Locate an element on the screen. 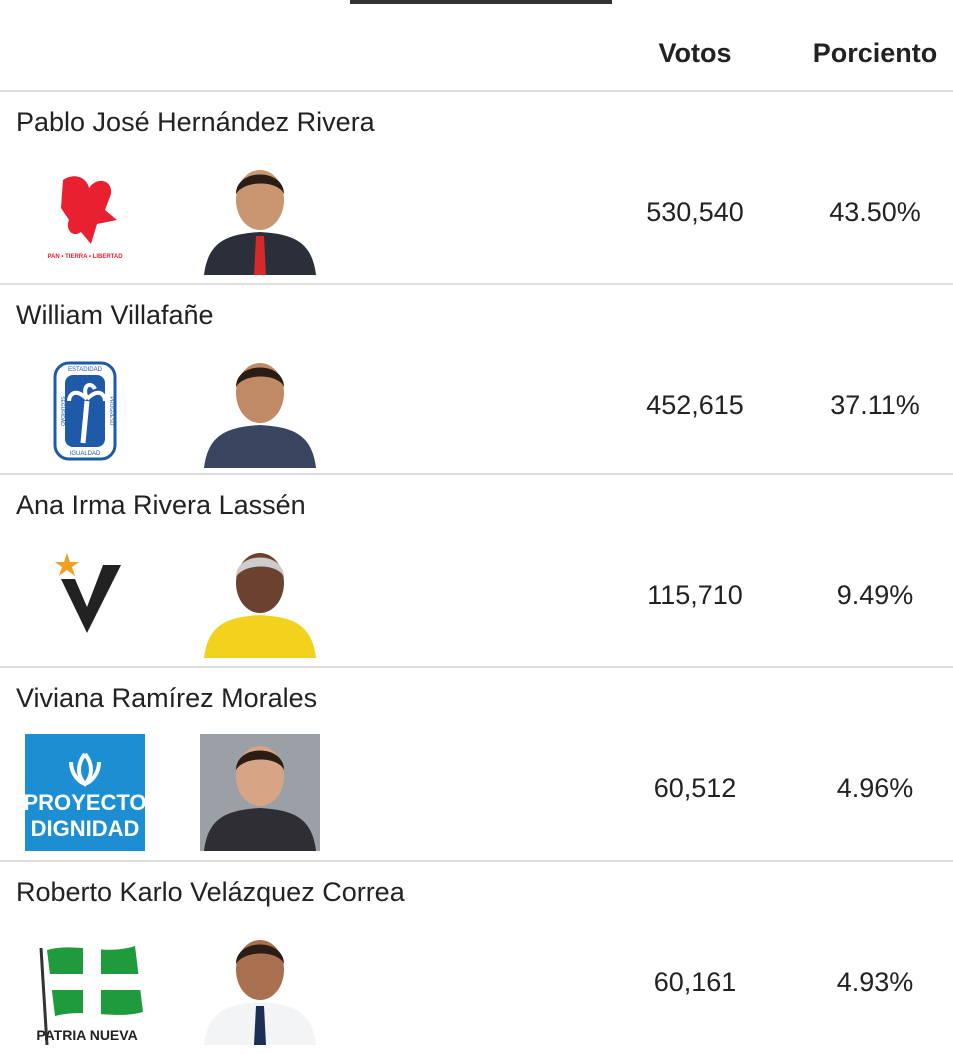  party-logo: PAN • TIERRA • LIBERTAD is located at coordinates (85, 216).